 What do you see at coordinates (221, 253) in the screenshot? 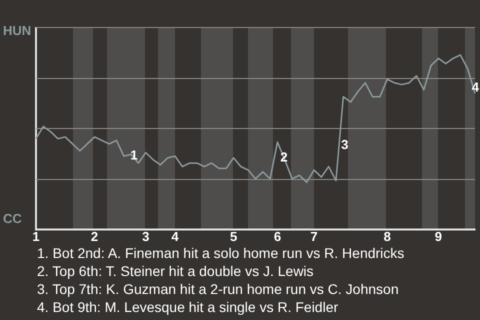
I see `text: 1. Bot 2nd: A. Fineman hit a solo home run vs R. Hendricks` at bounding box center [221, 253].